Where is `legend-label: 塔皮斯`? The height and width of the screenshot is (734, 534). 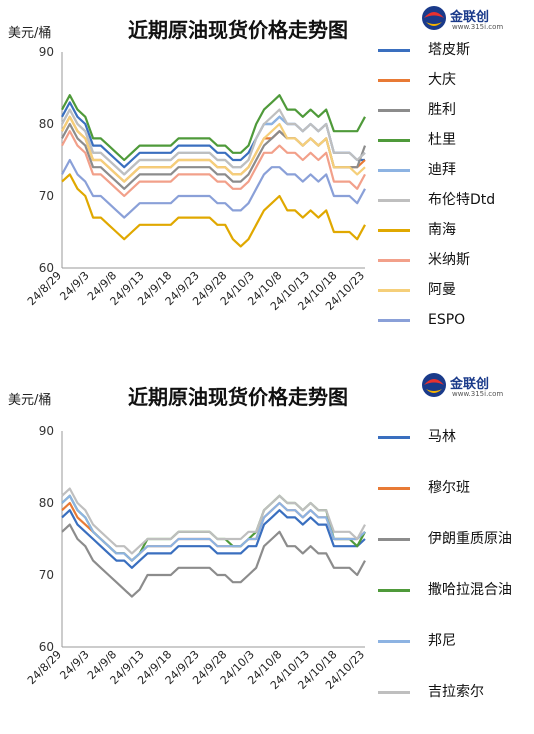 legend-label: 塔皮斯 is located at coordinates (449, 50).